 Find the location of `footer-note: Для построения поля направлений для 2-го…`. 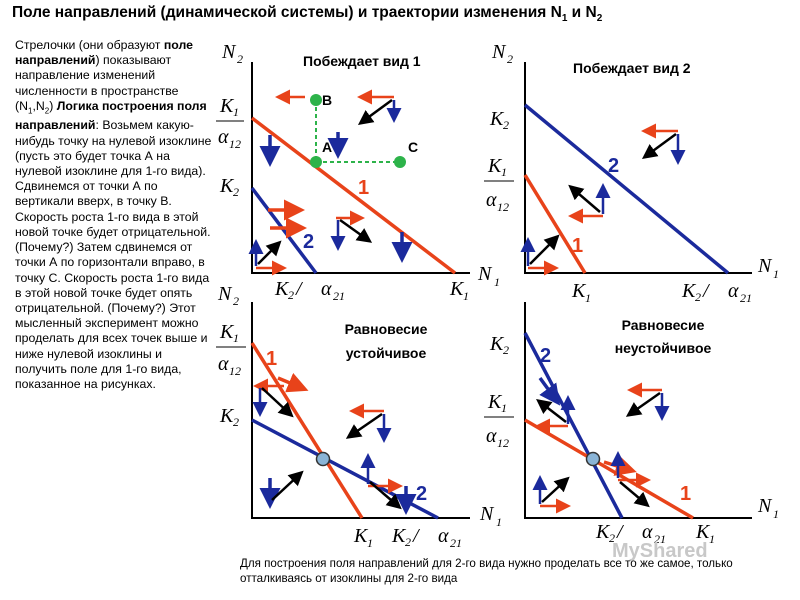

footer-note: Для построения поля направлений для 2-го… is located at coordinates (486, 571).